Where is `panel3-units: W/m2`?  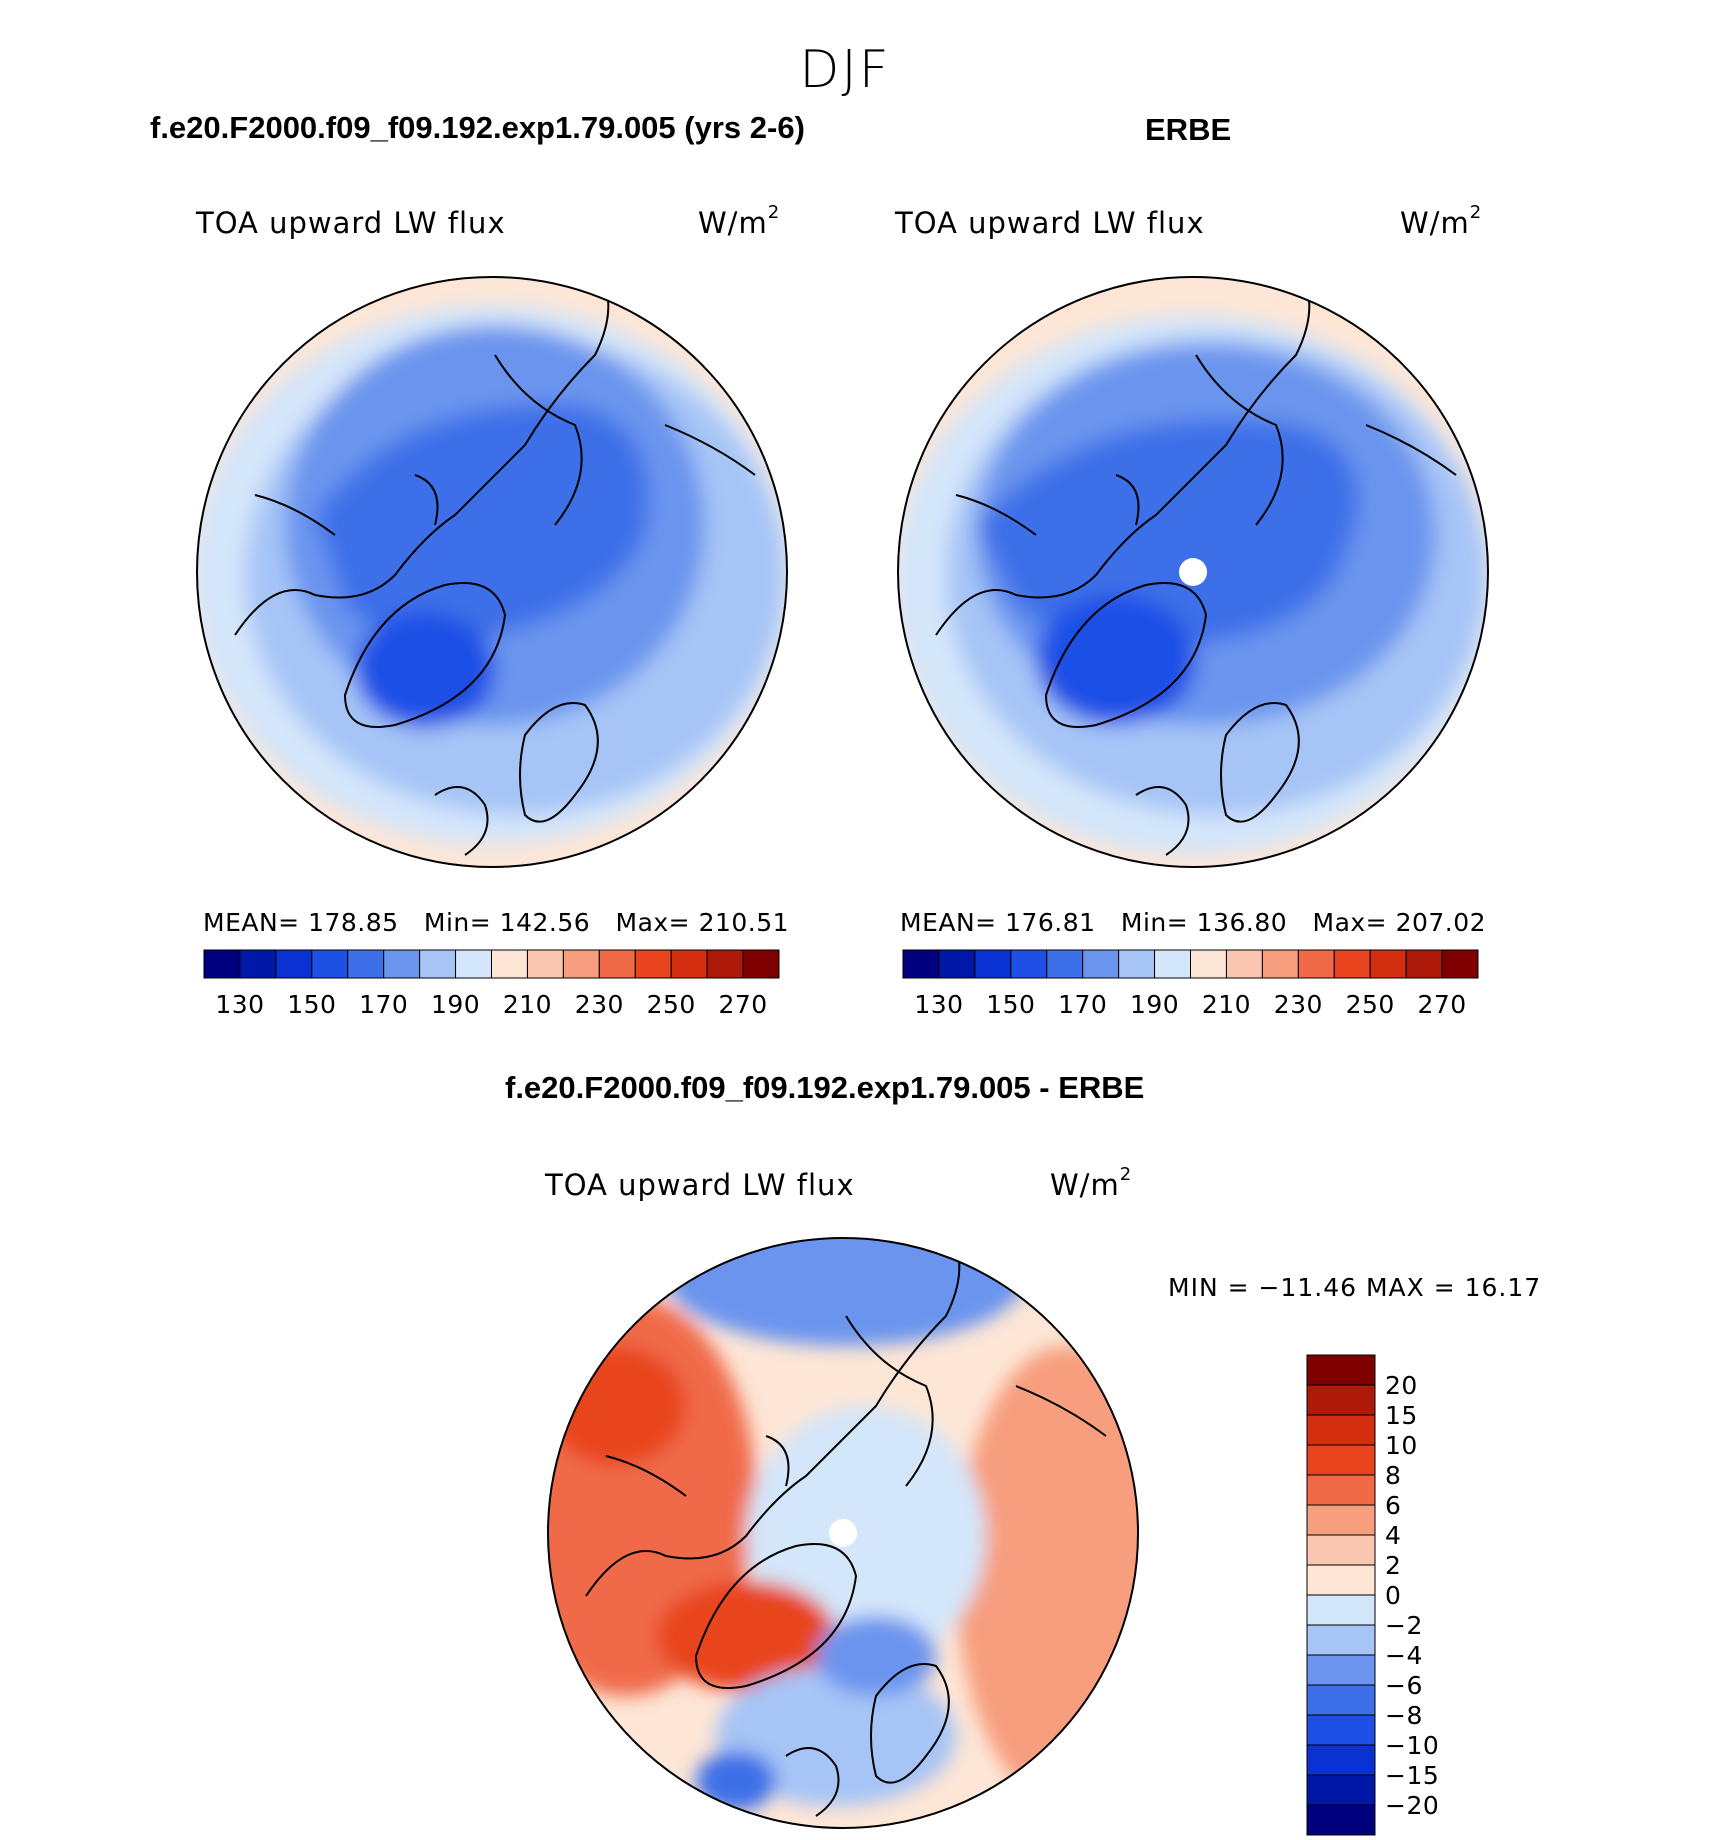
panel3-units: W/m2 is located at coordinates (1091, 1183).